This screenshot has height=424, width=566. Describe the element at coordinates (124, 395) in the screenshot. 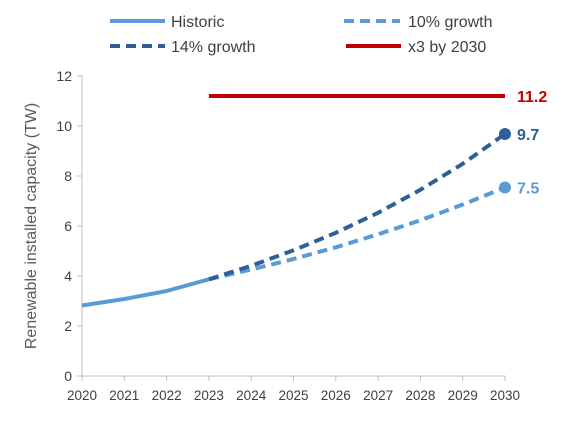

I see `x-tick-label: 2021` at that location.